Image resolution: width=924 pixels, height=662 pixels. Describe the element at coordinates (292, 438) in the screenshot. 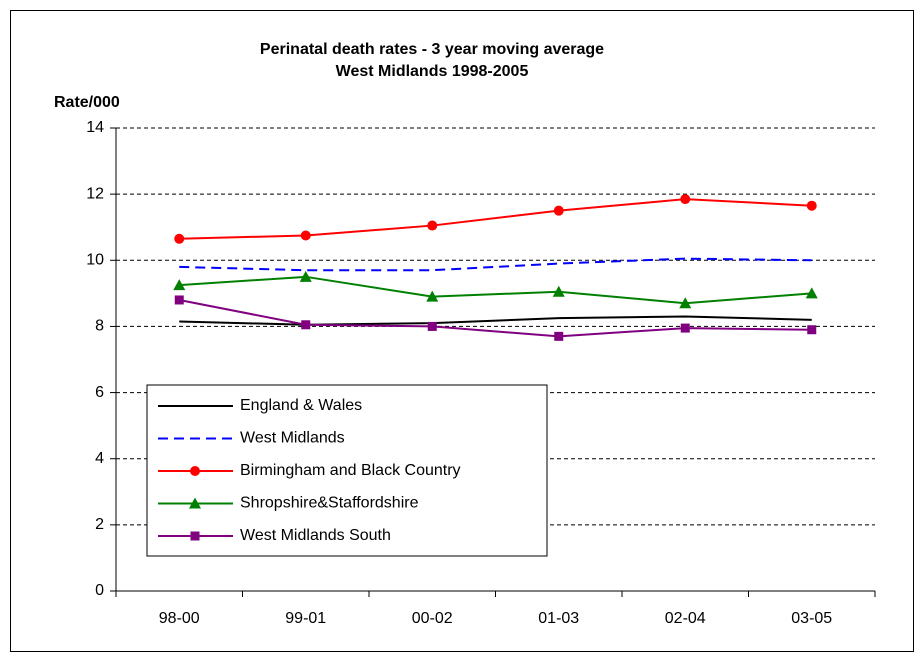

I see `legend-label: West Midlands` at that location.